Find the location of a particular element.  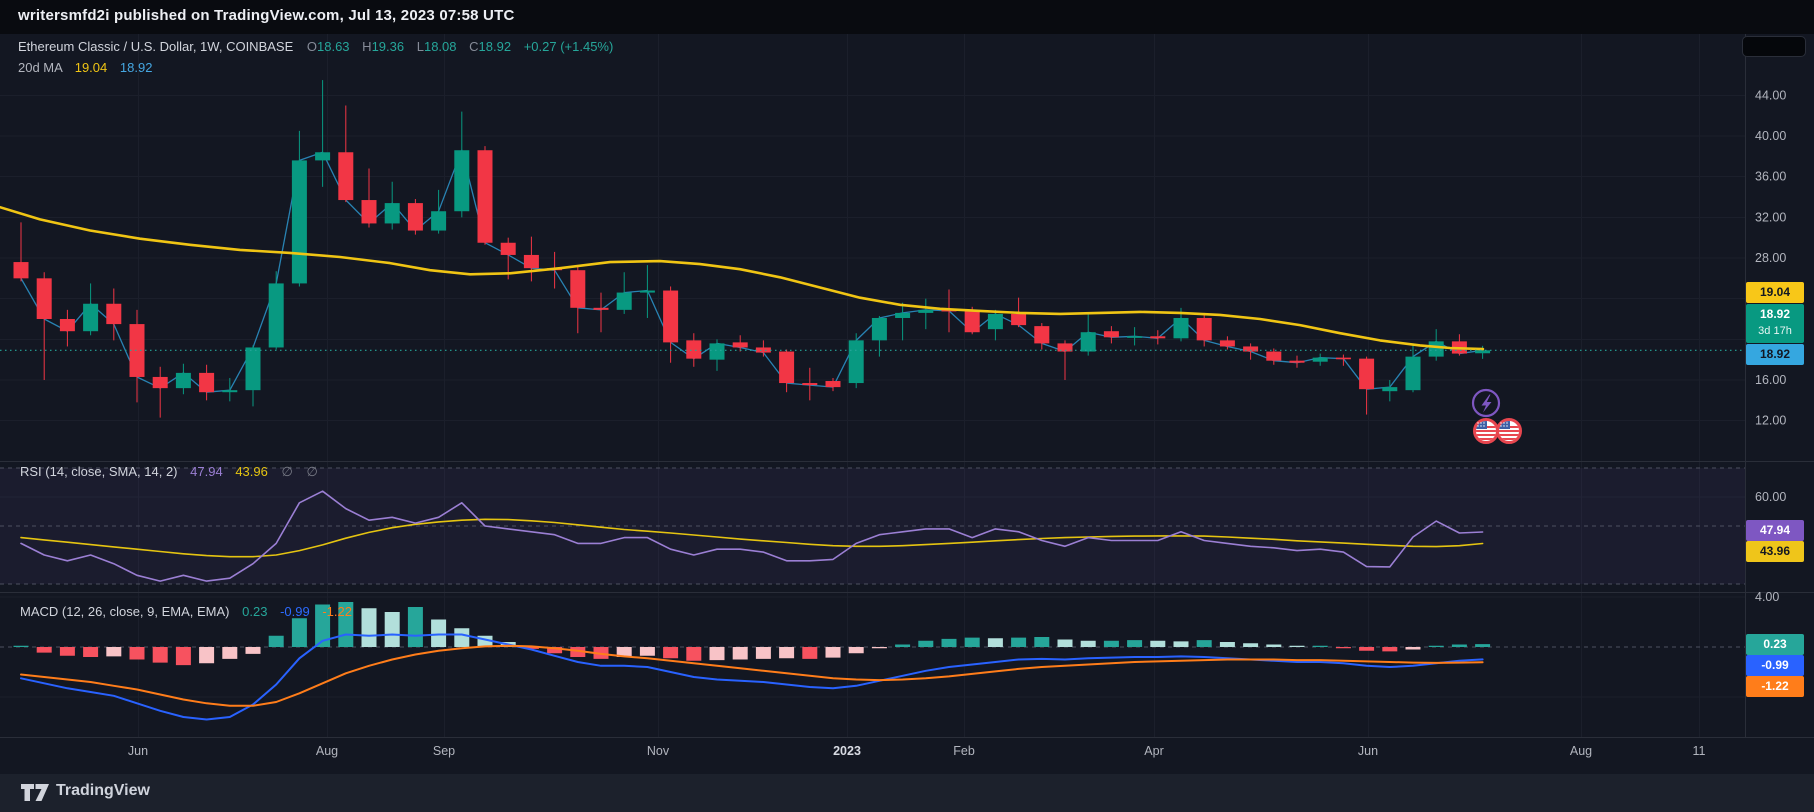

high-key: H is located at coordinates (367, 46).